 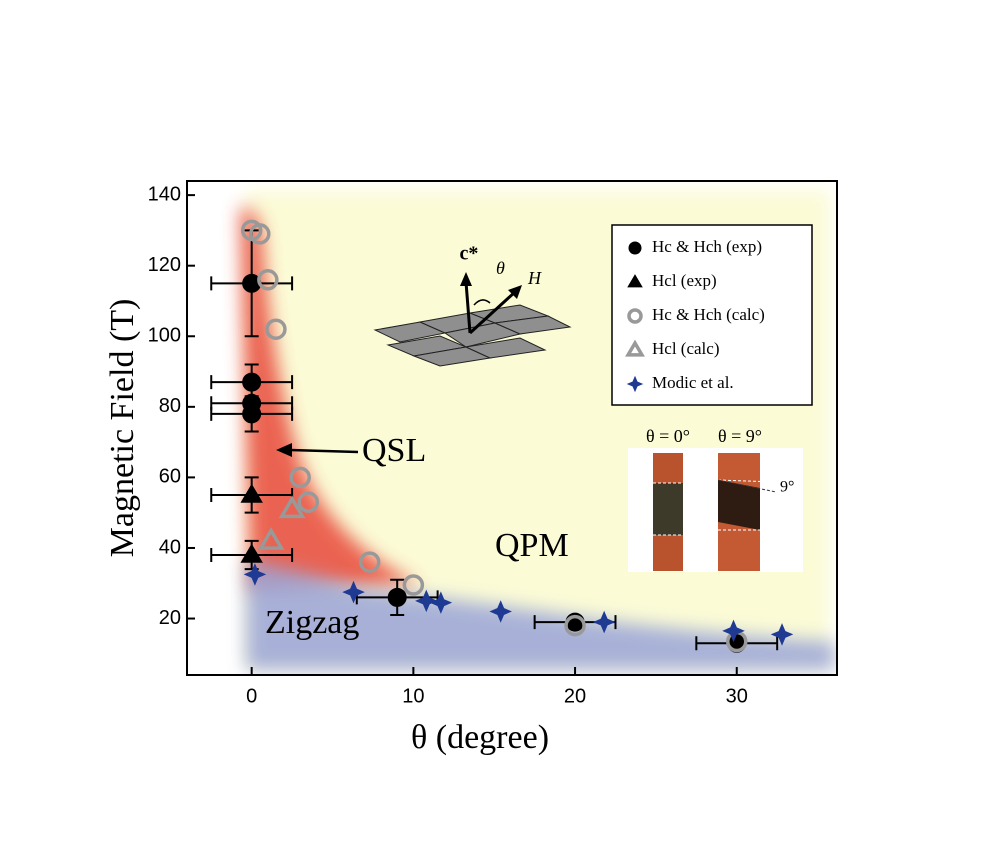 What do you see at coordinates (122, 428) in the screenshot?
I see `y-axis-label: Magnetic Field (T)` at bounding box center [122, 428].